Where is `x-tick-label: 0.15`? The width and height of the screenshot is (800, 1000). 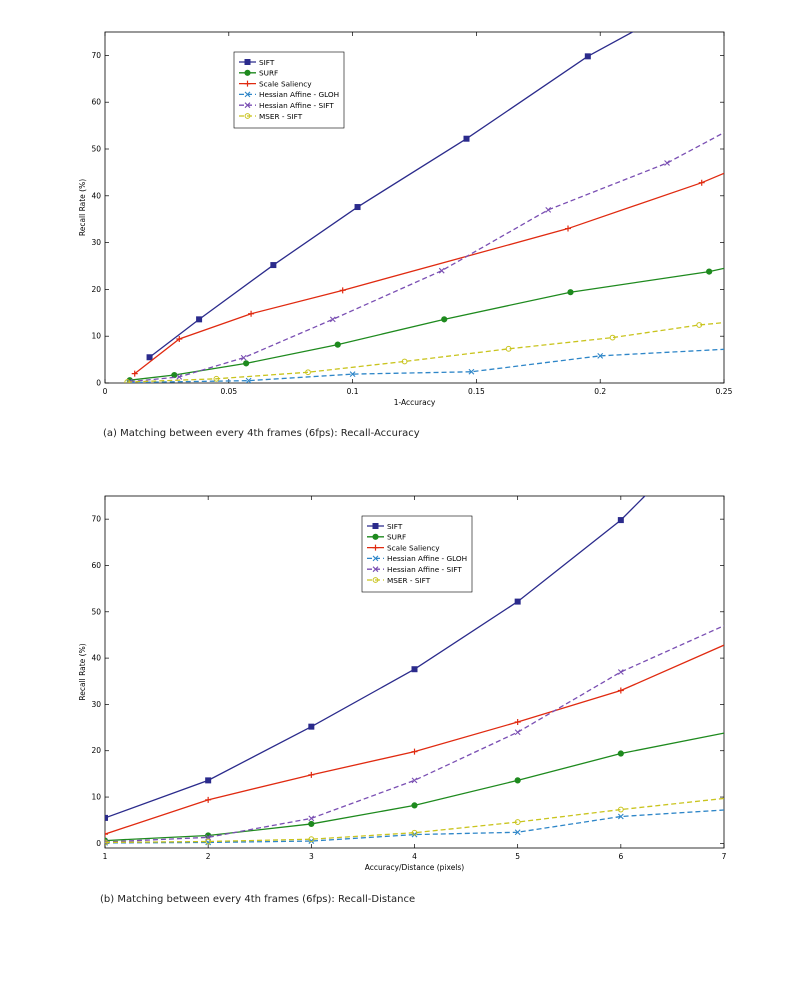
x-tick-label: 0.15 is located at coordinates (476, 391).